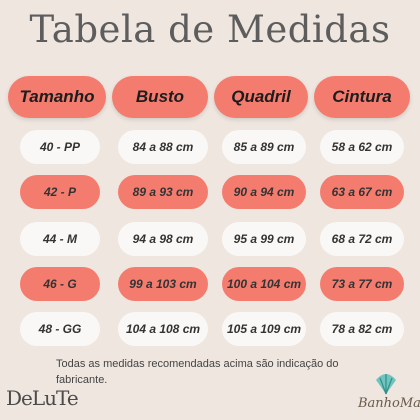 This screenshot has height=420, width=420. Describe the element at coordinates (362, 192) in the screenshot. I see `cell-cintura: 63 a 67 cm` at that location.